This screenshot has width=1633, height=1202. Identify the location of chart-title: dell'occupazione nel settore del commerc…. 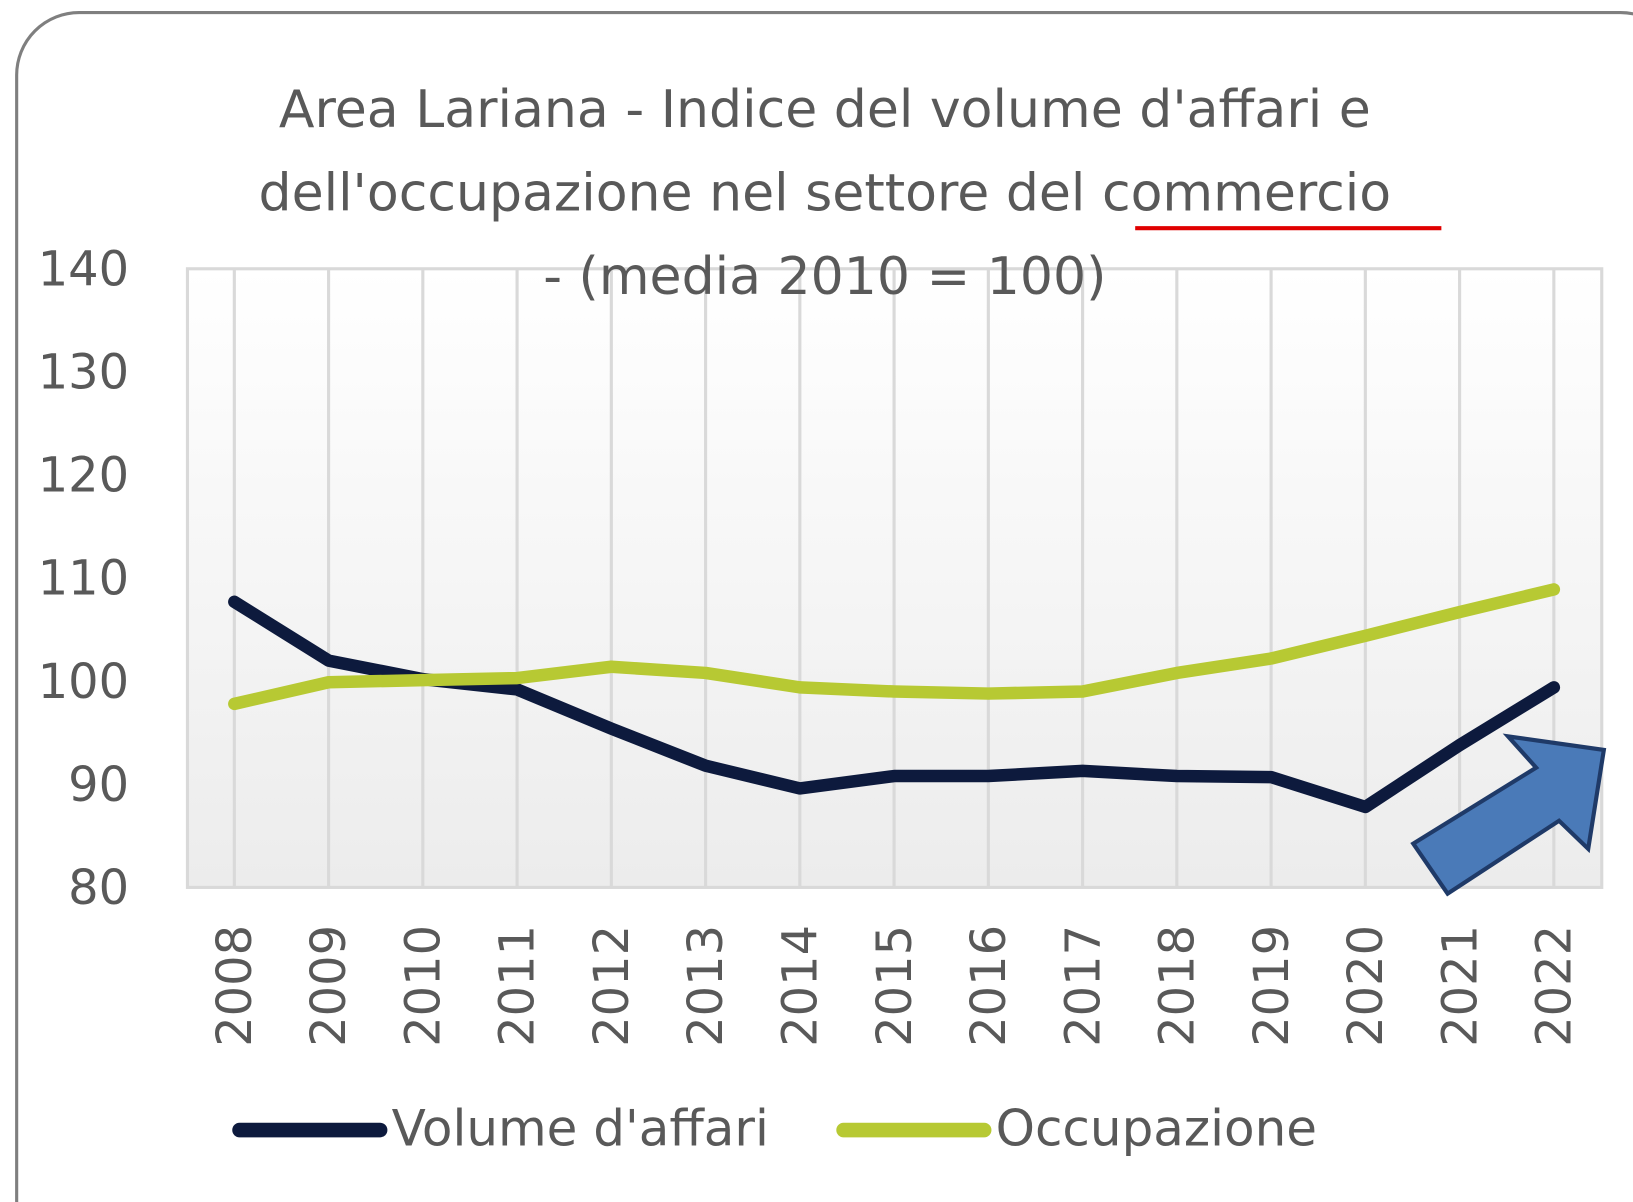
(825, 193).